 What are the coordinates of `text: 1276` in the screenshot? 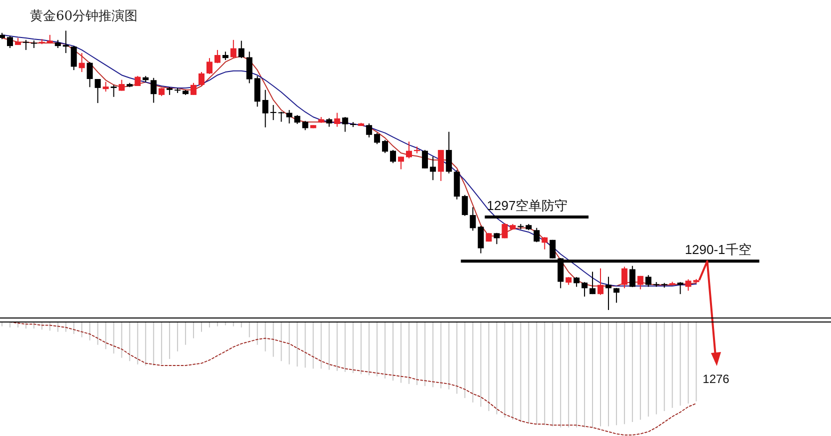 It's located at (716, 379).